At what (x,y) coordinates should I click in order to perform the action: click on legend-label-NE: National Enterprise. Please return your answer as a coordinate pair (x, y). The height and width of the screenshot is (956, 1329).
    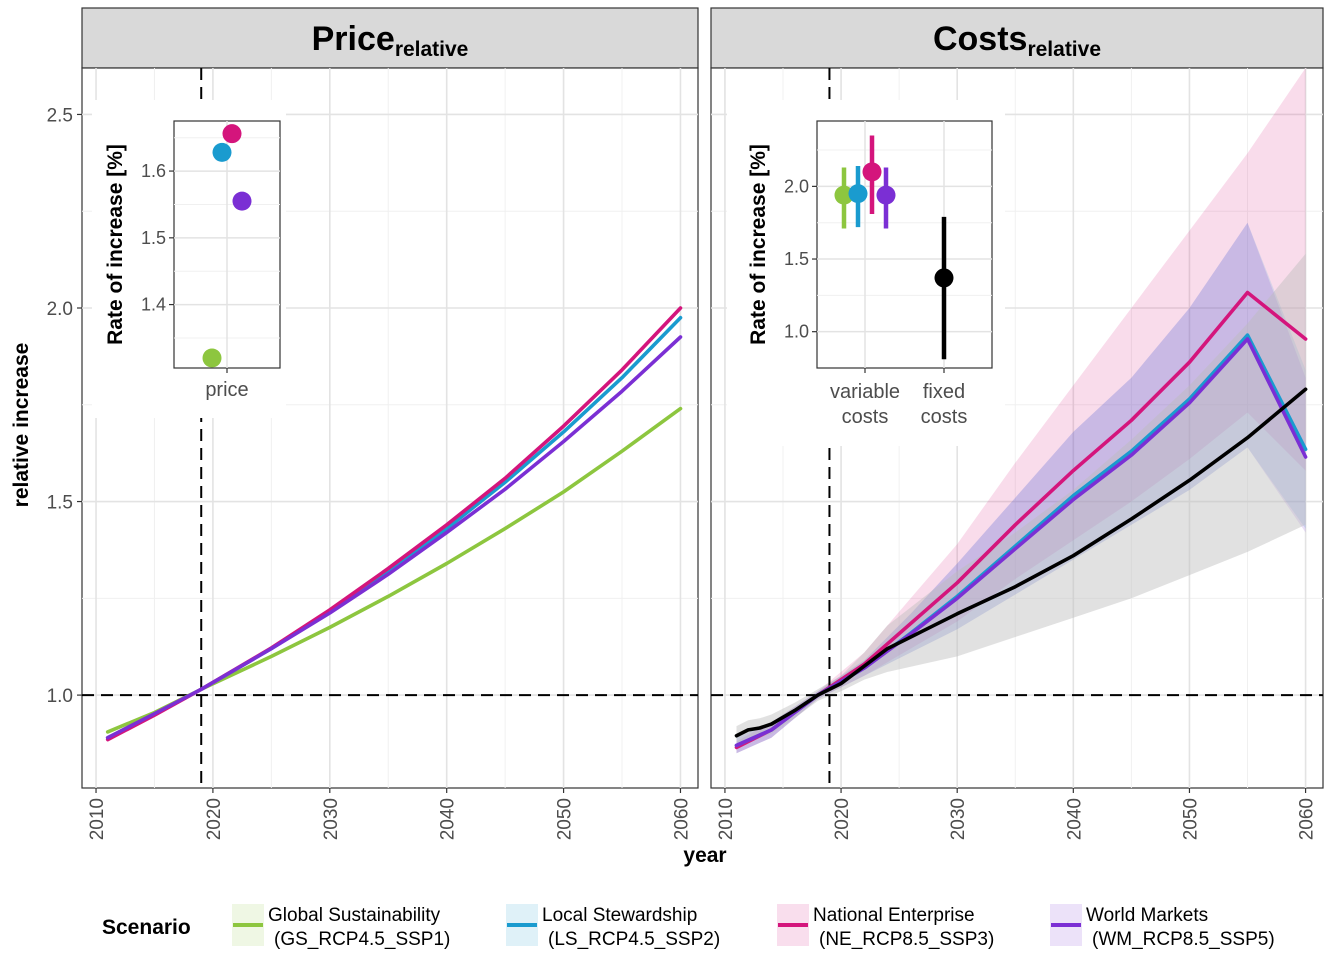
    Looking at the image, I should click on (894, 915).